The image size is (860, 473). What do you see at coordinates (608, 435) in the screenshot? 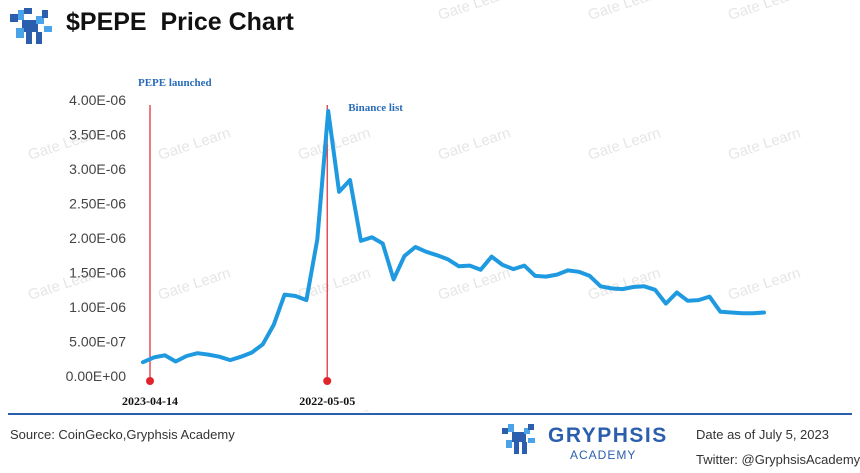
I see `brand-name: GRYPHSIS` at bounding box center [608, 435].